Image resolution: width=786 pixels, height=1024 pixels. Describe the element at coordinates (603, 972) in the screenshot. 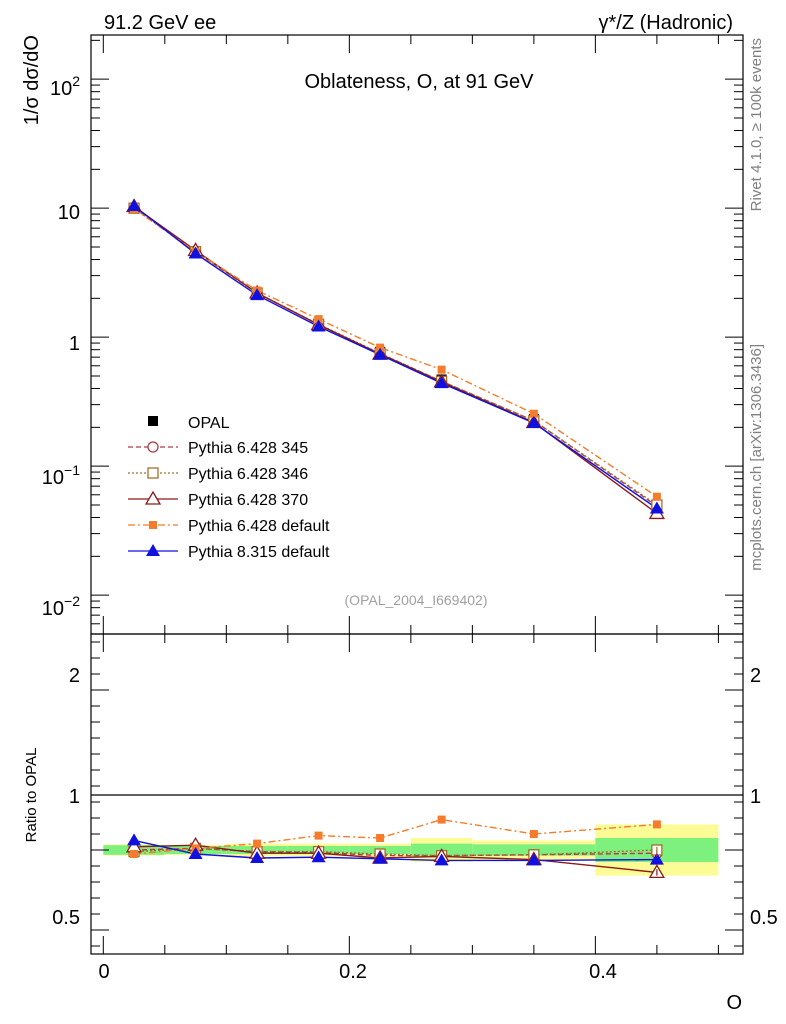

I see `x-tick-label-0.4: 0.4` at that location.